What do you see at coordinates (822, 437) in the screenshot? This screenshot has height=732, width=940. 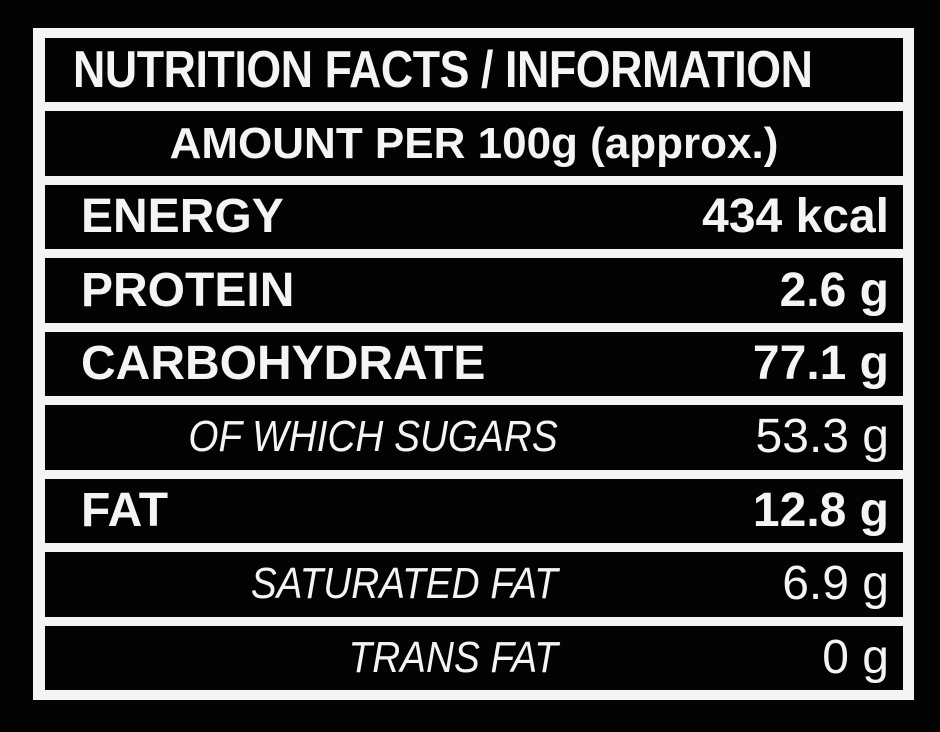 I see `nutrient-value: 53.3 g` at bounding box center [822, 437].